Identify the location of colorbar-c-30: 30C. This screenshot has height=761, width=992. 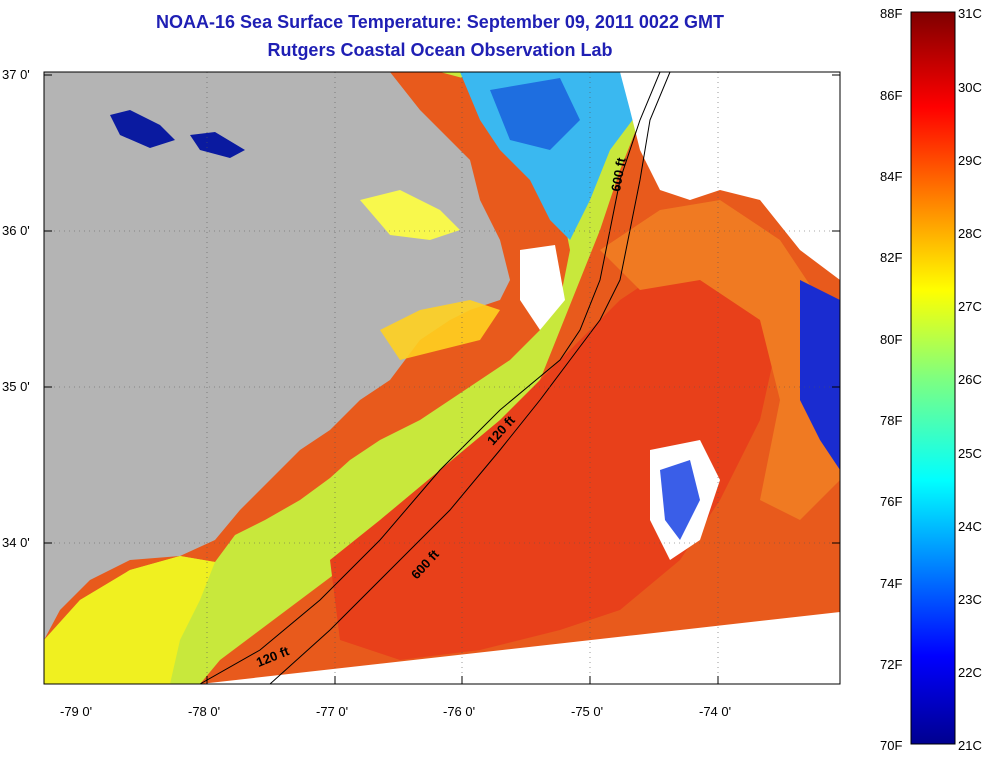
(970, 87).